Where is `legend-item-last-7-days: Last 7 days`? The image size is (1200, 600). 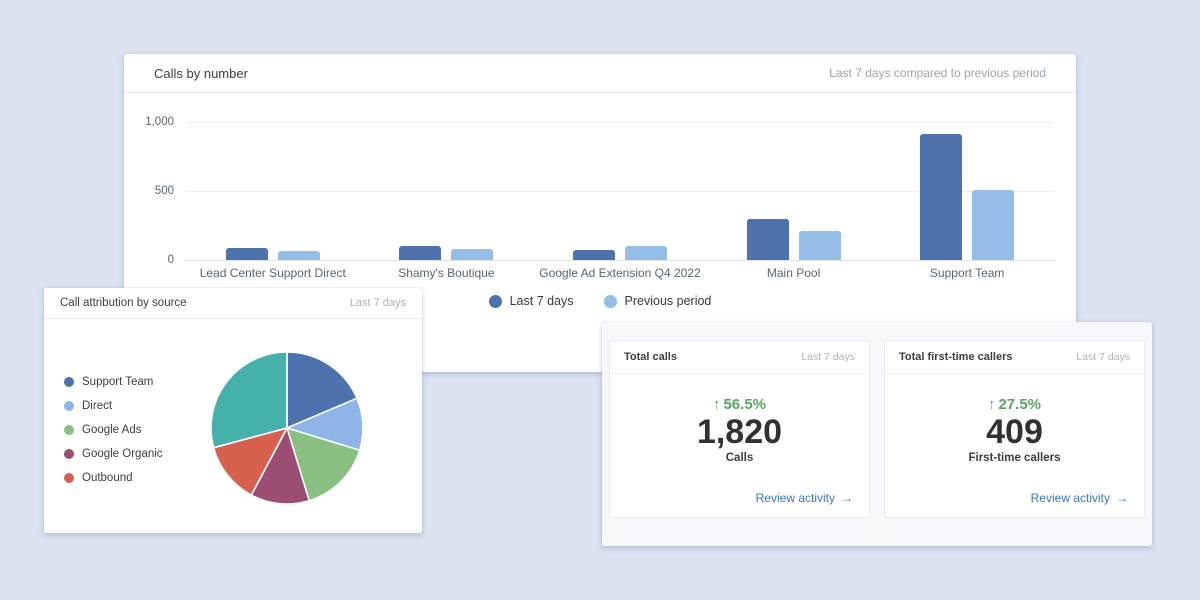
legend-item-last-7-days: Last 7 days is located at coordinates (531, 301).